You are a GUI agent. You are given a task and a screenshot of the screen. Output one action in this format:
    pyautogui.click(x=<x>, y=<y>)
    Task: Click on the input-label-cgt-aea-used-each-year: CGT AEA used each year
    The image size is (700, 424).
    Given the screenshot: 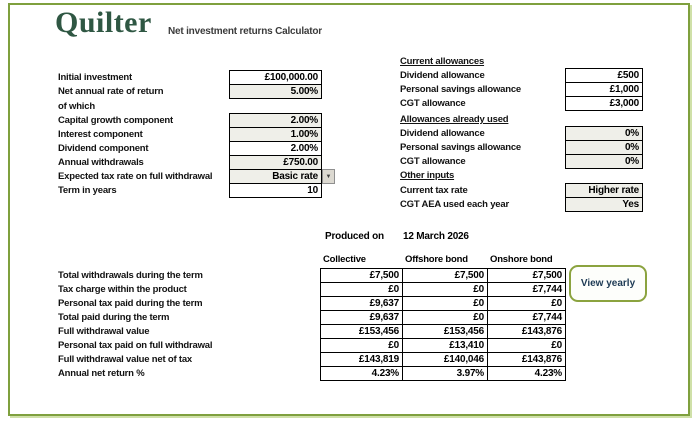 What is the action you would take?
    pyautogui.click(x=454, y=204)
    